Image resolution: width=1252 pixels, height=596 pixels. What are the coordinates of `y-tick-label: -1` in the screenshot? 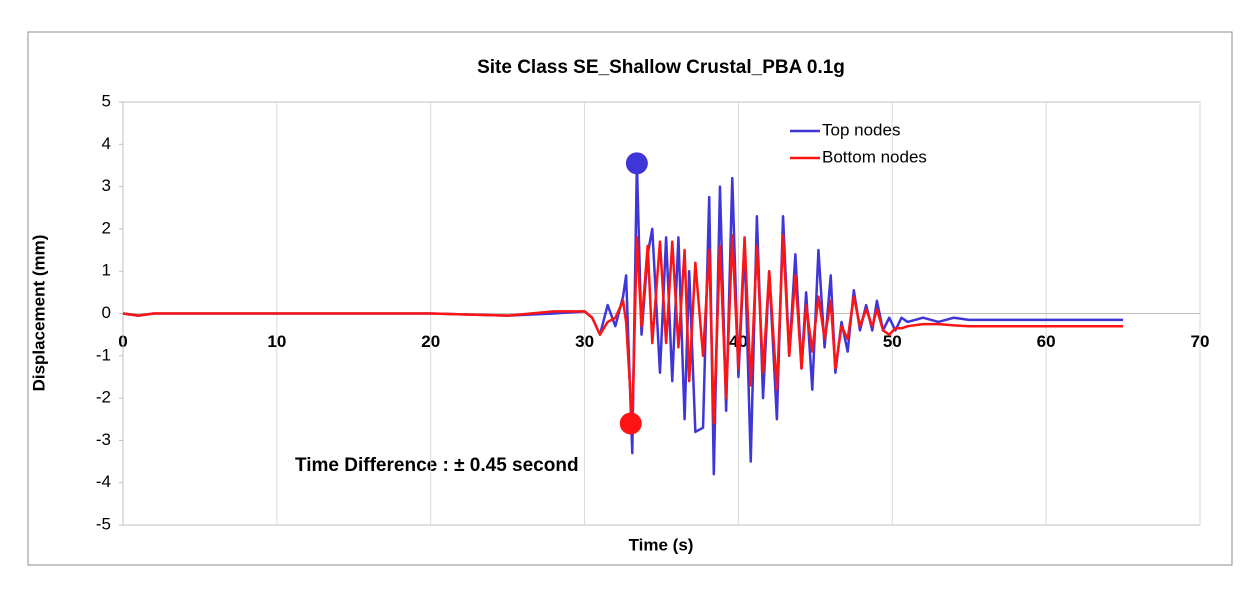 It's located at (103, 354).